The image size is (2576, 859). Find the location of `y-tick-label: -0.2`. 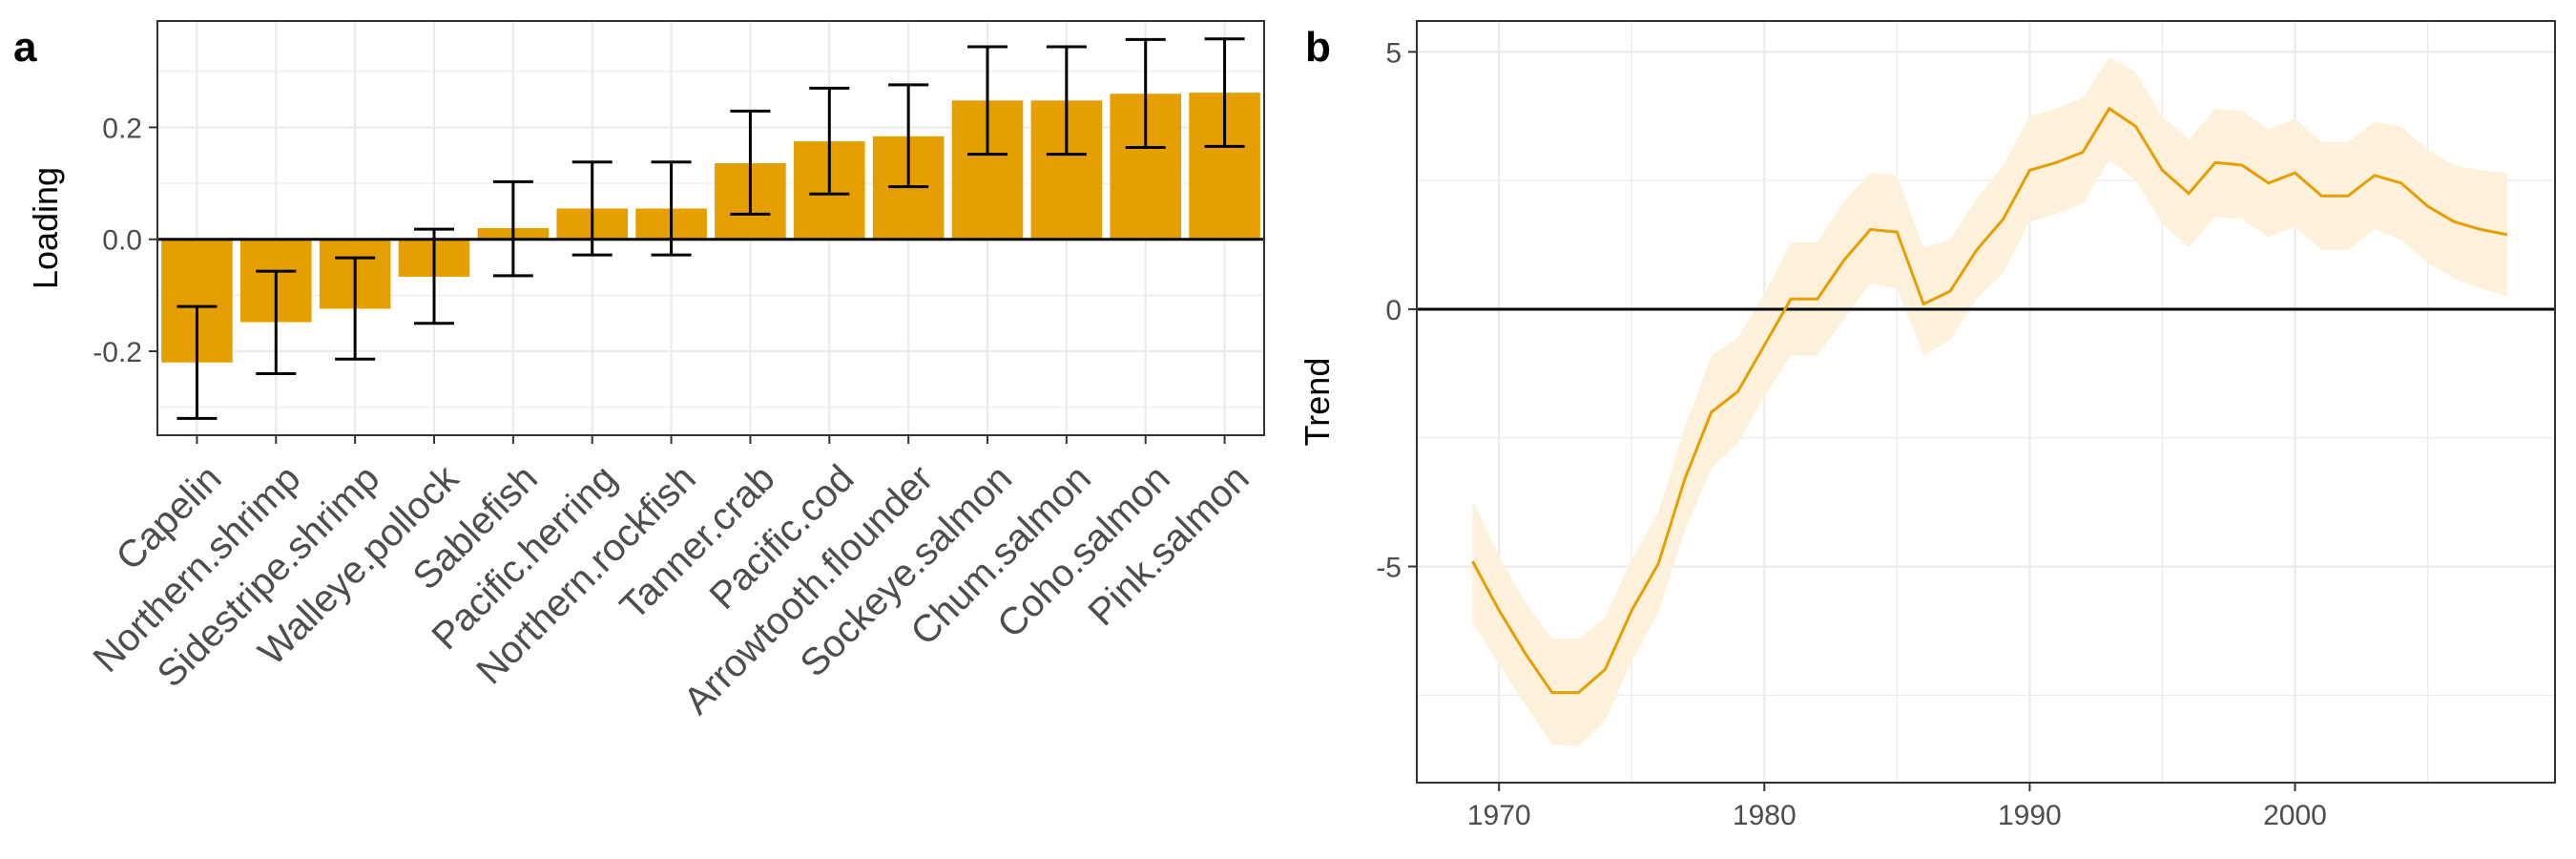

y-tick-label: -0.2 is located at coordinates (117, 352).